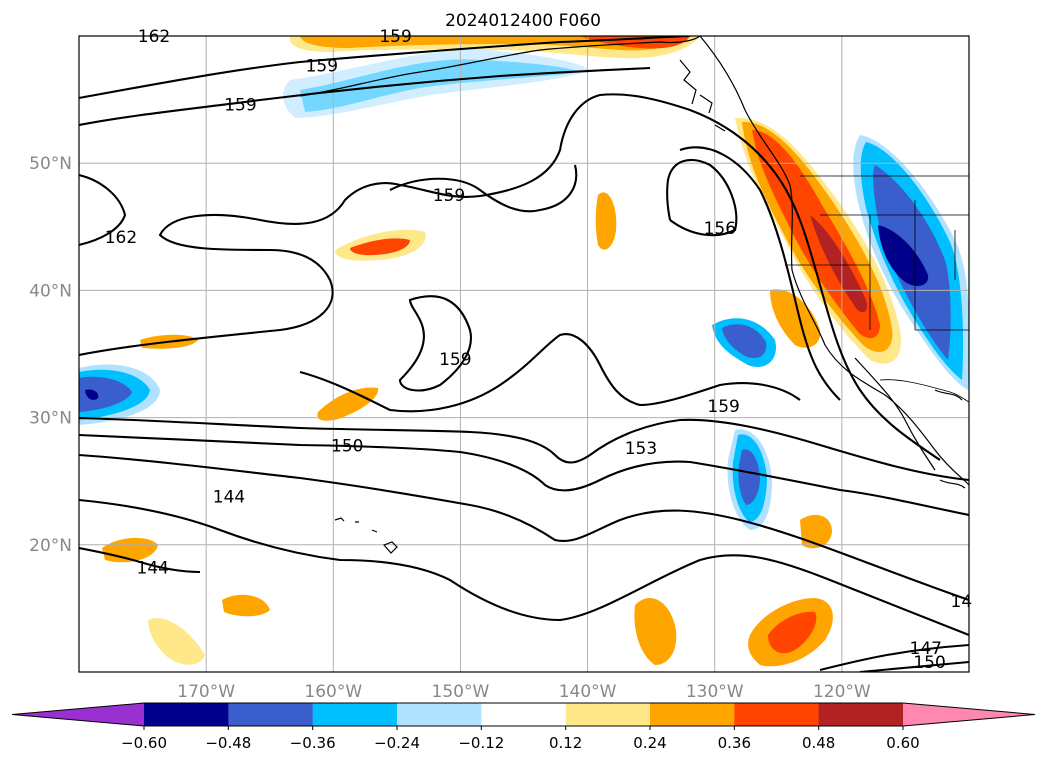  Describe the element at coordinates (92, 394) in the screenshot. I see `navy-region-west` at that location.